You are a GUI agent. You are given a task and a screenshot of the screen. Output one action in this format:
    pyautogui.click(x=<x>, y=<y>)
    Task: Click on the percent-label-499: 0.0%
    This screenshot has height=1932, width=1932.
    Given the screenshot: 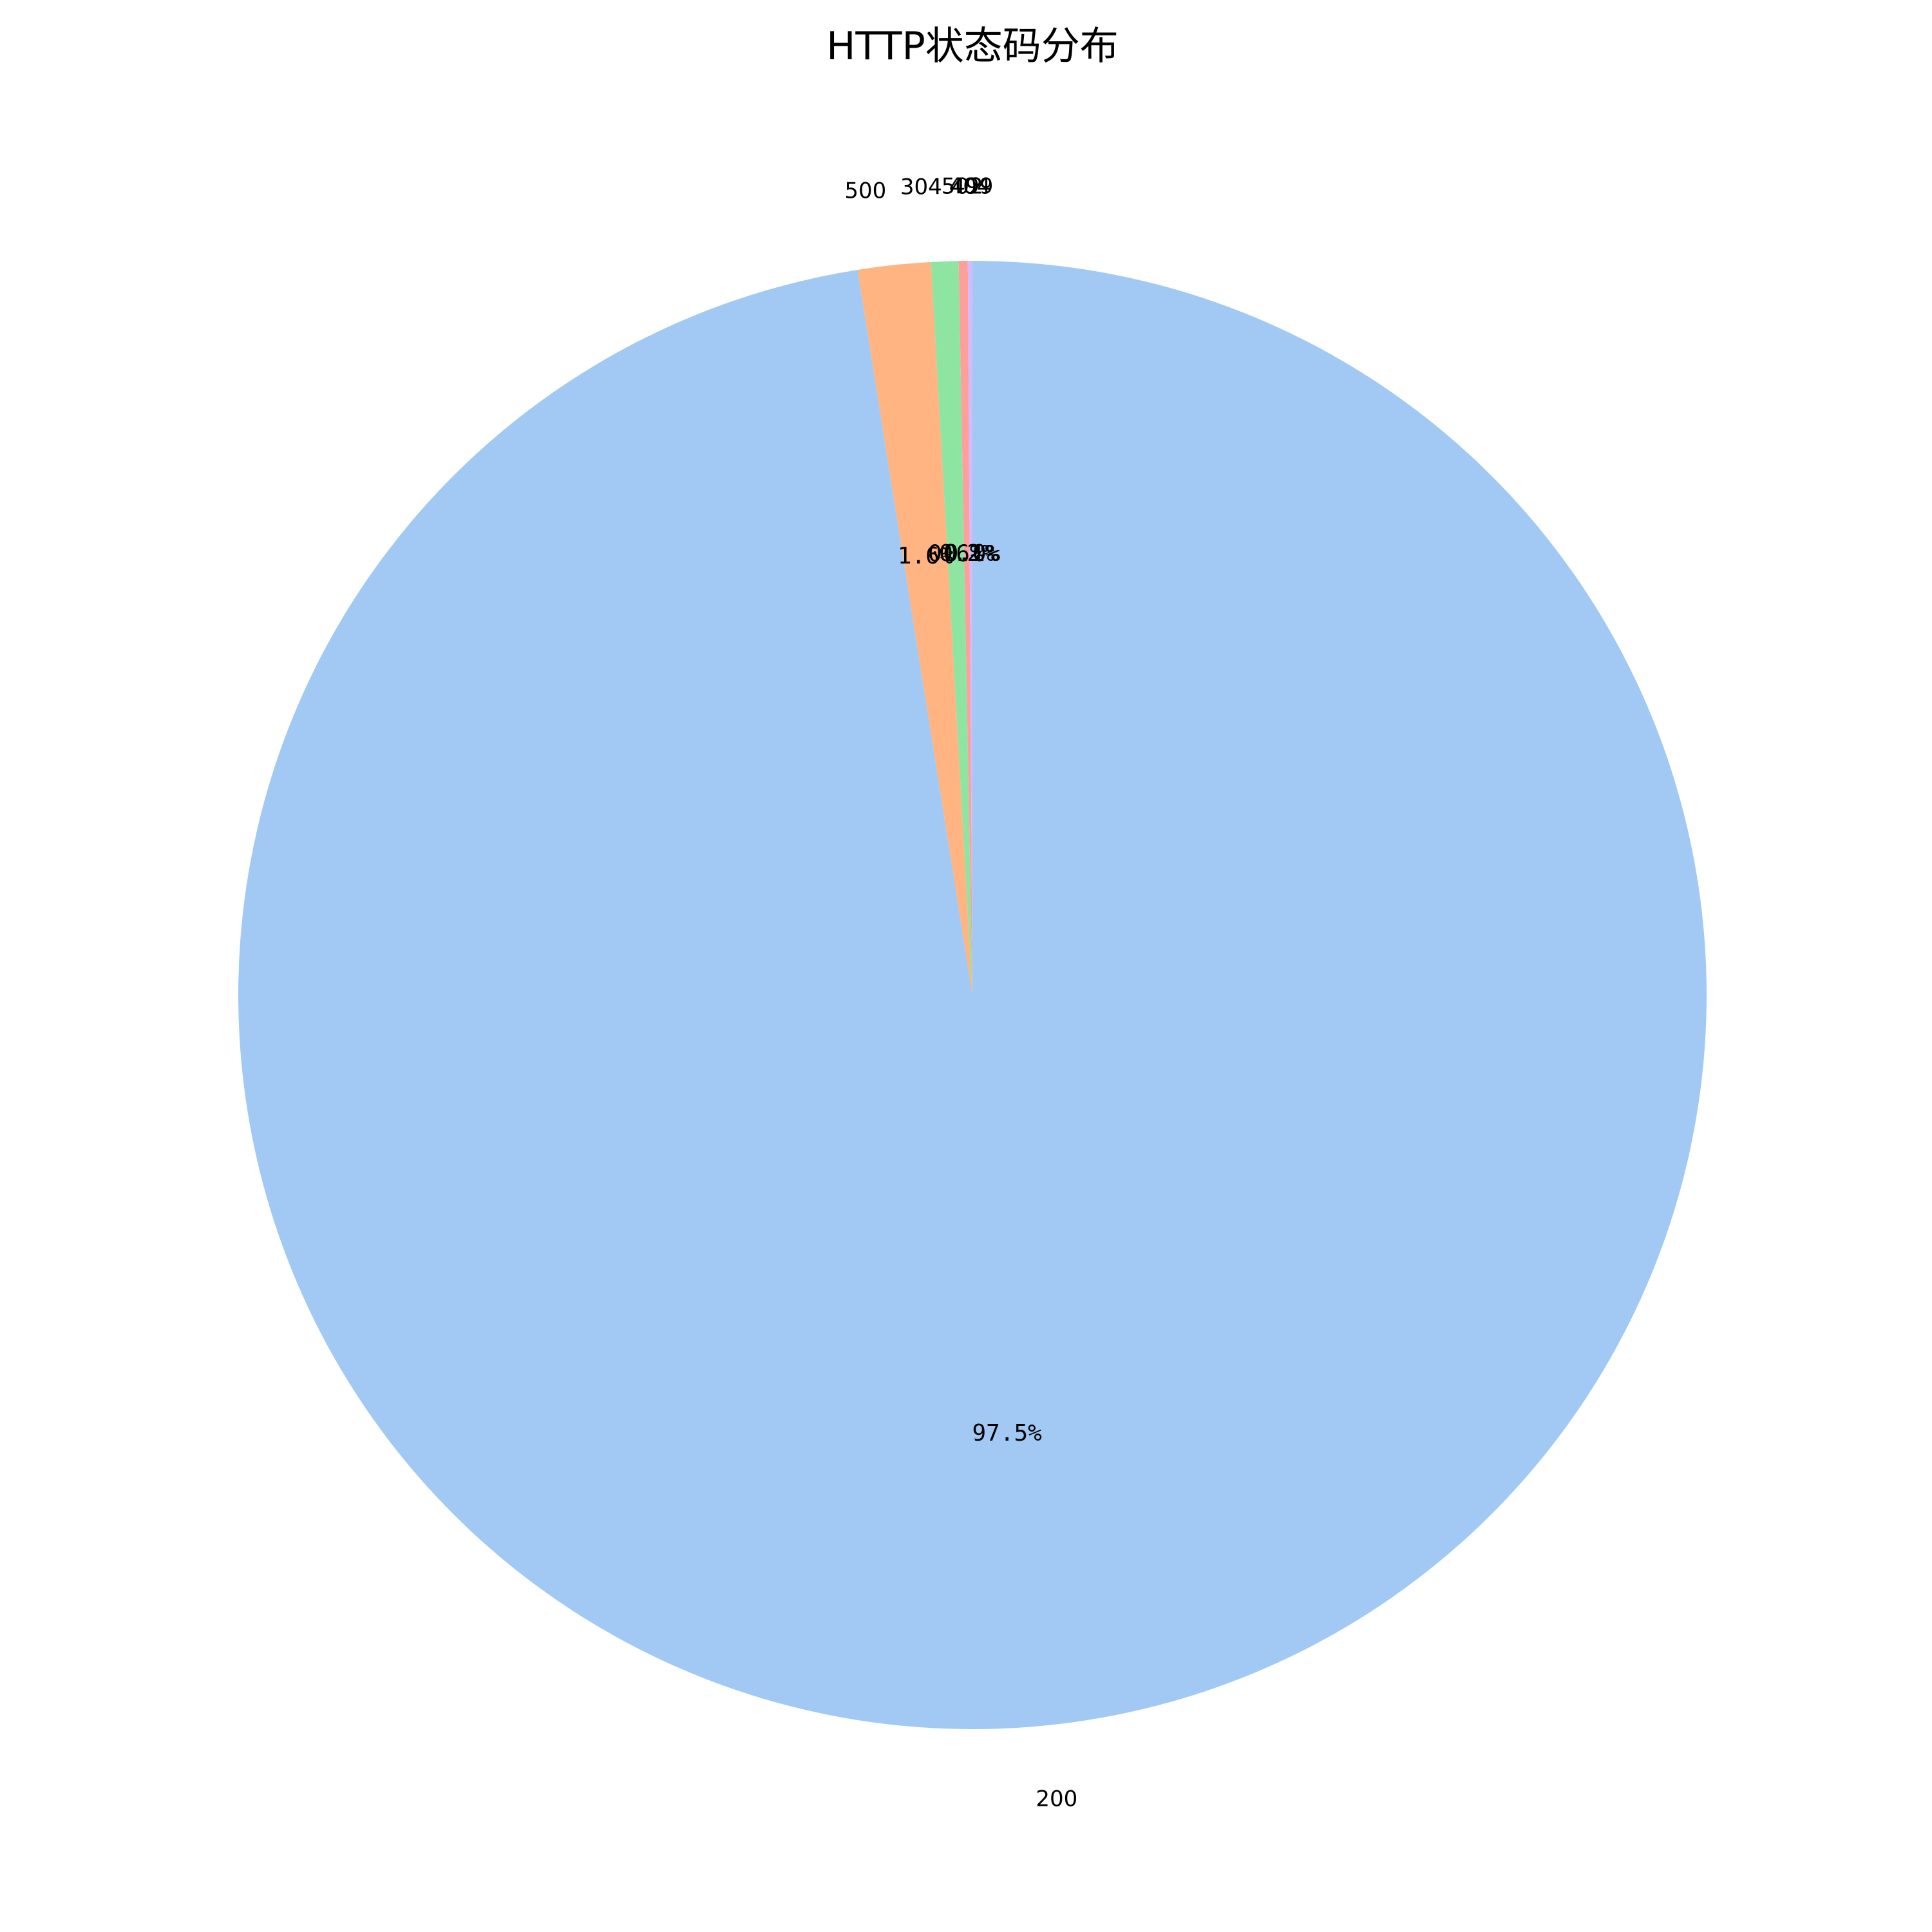 What is the action you would take?
    pyautogui.click(x=973, y=554)
    